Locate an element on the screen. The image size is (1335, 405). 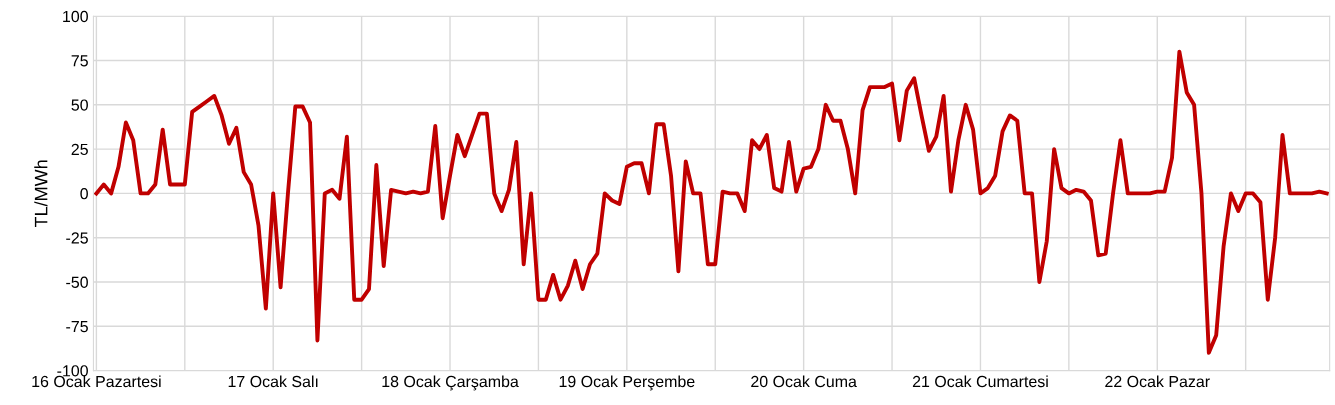
y-tick-label: -25 is located at coordinates (77, 238).